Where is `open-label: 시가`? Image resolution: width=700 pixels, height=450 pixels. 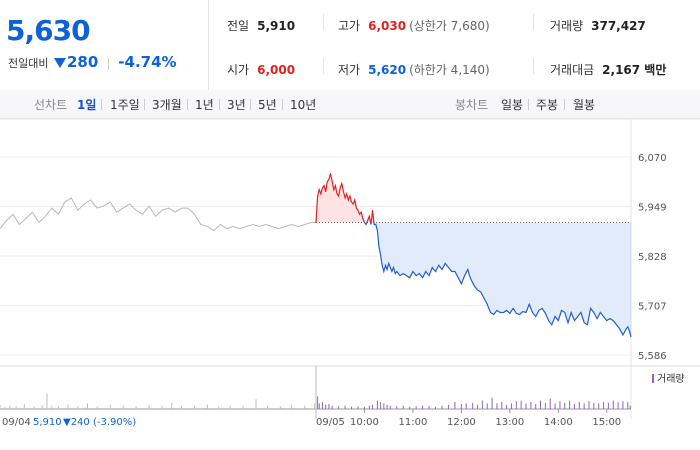 open-label: 시가 is located at coordinates (238, 70).